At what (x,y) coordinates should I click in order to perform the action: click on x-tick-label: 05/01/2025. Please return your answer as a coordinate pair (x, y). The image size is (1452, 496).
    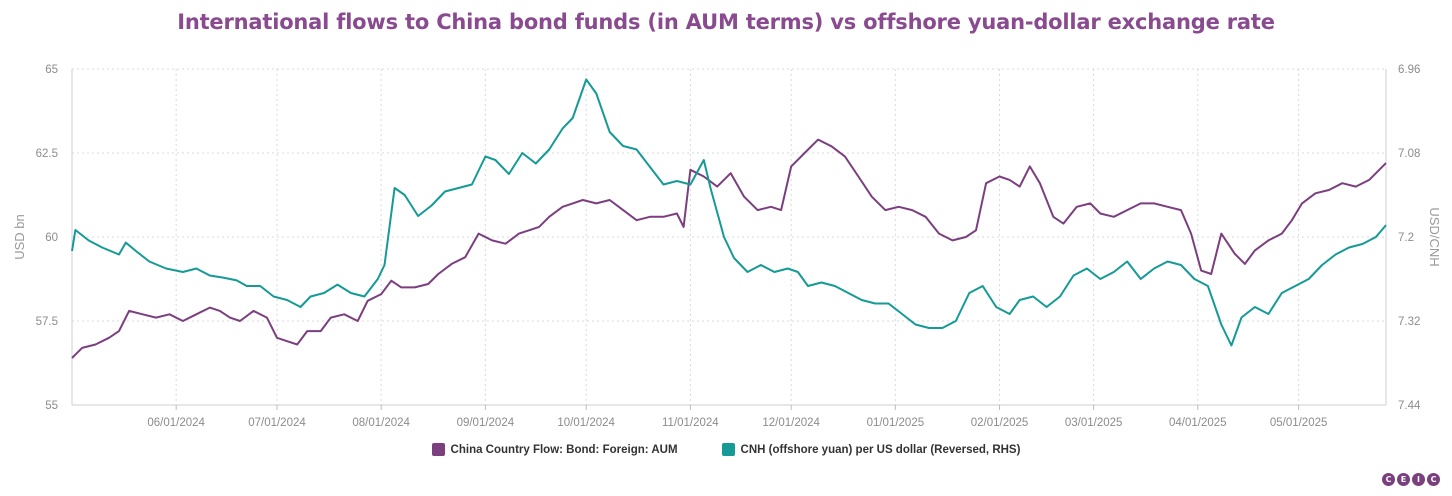
    Looking at the image, I should click on (1299, 423).